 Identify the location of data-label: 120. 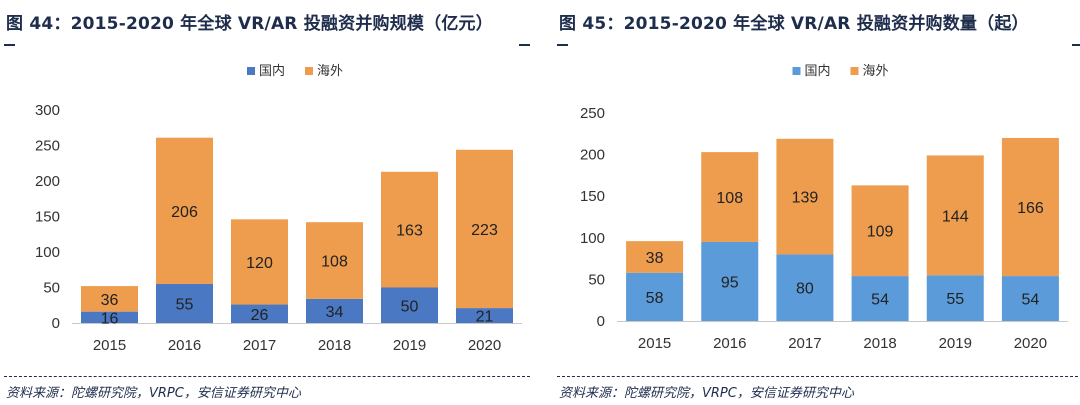
(259, 263).